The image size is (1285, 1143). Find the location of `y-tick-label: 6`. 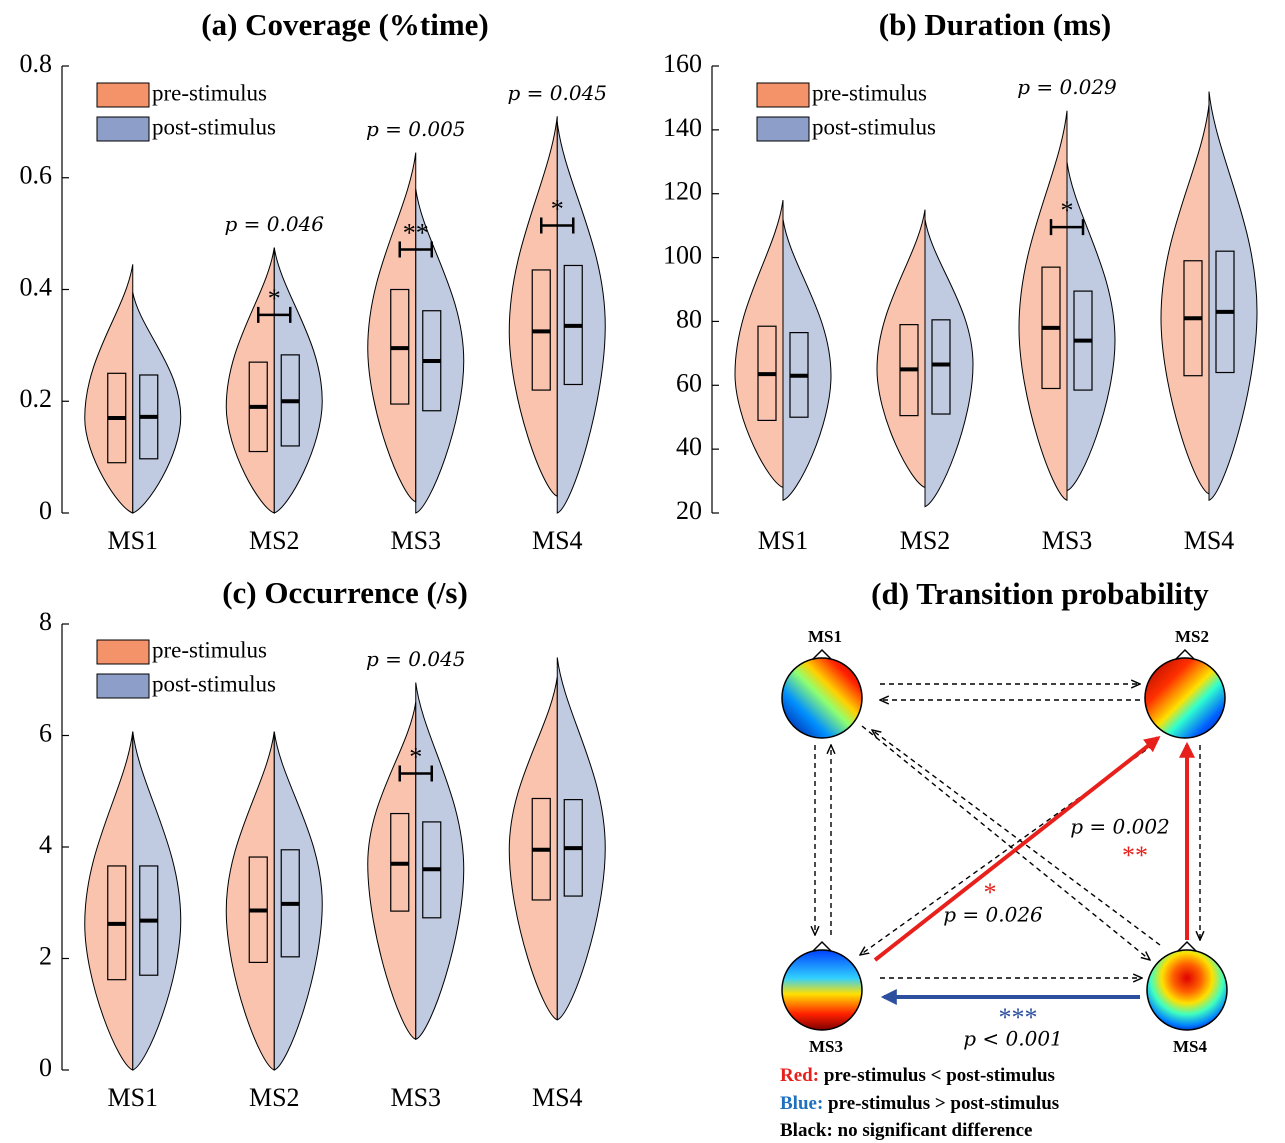

y-tick-label: 6 is located at coordinates (45, 732).